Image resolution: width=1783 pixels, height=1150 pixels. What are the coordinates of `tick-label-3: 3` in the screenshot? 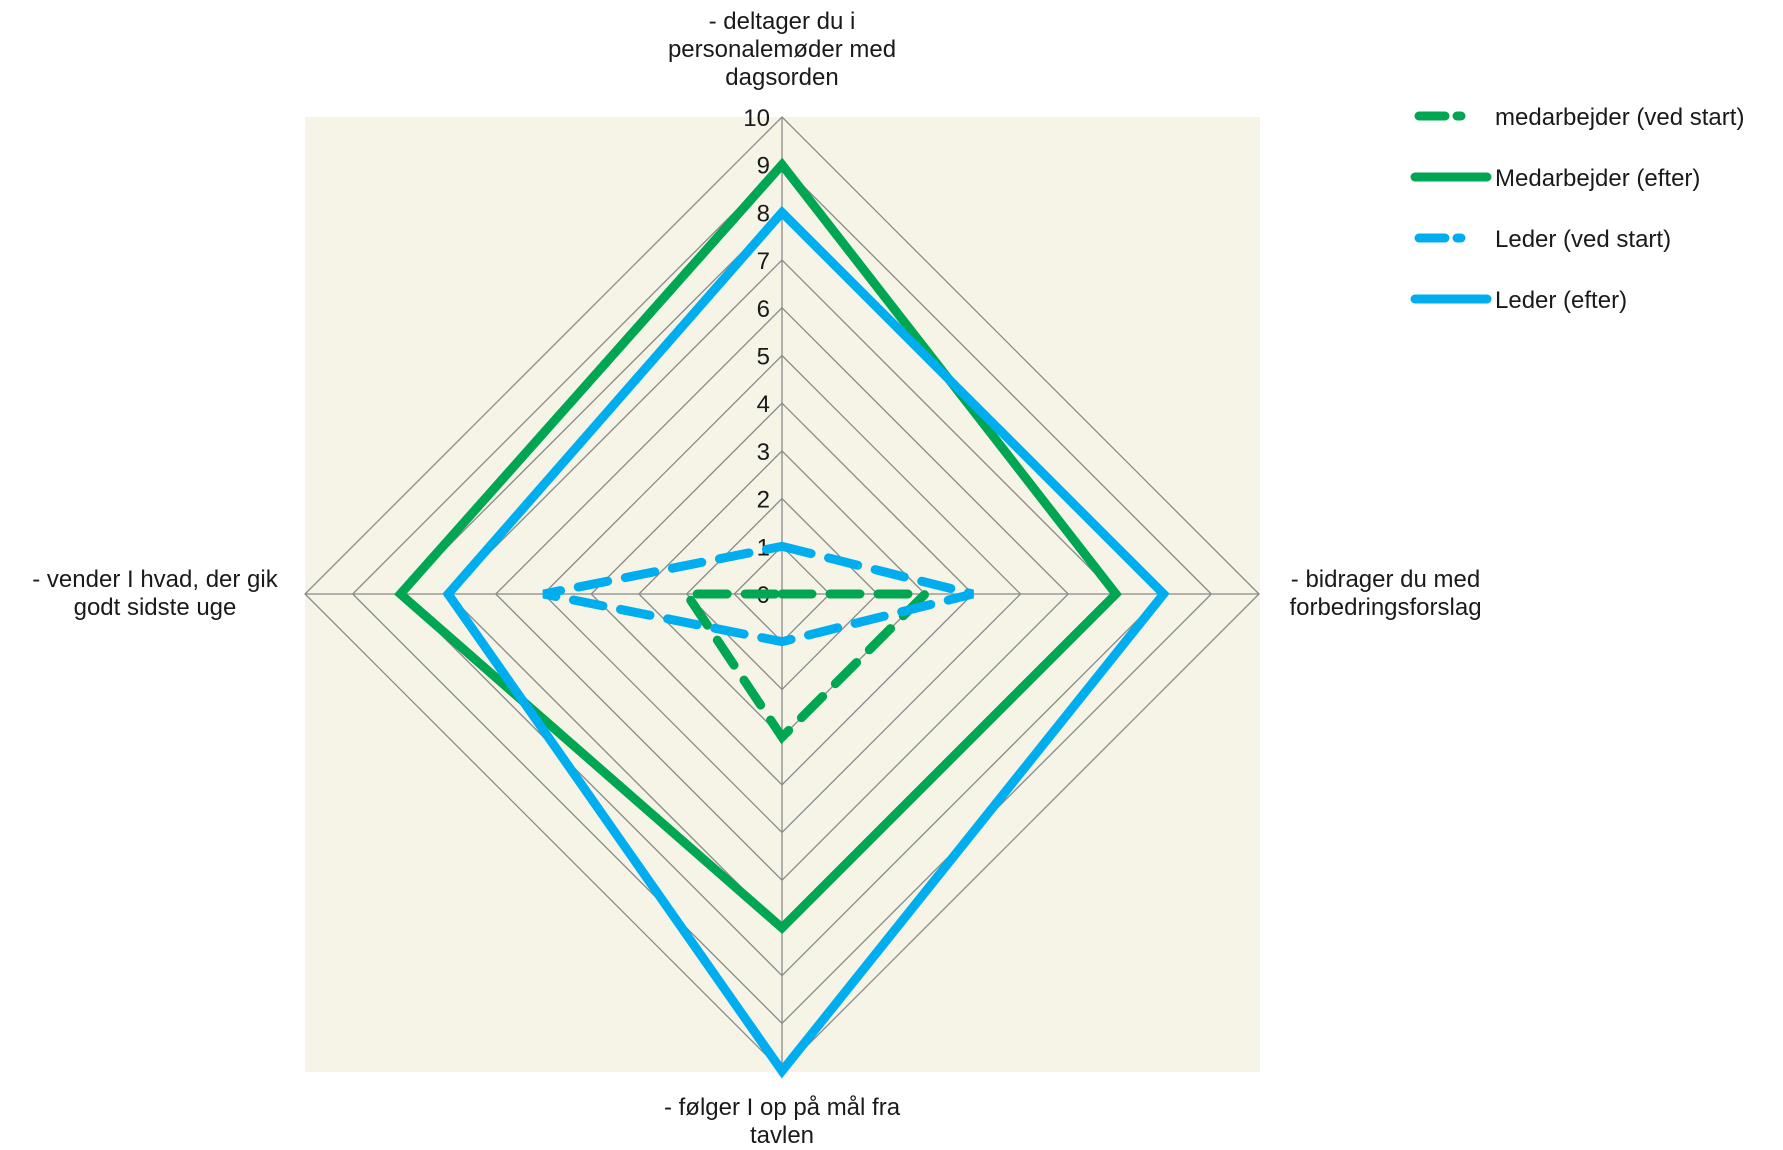 It's located at (763, 452).